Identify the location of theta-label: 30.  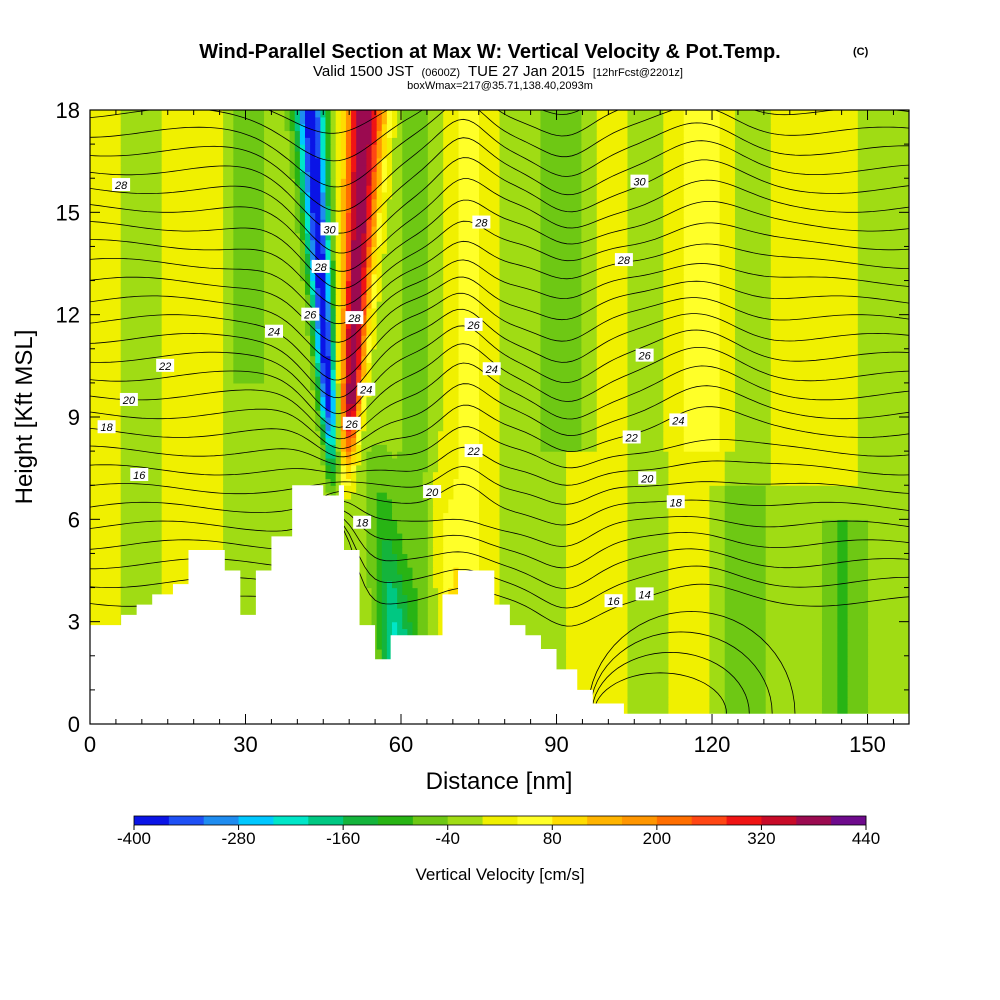
(329, 229).